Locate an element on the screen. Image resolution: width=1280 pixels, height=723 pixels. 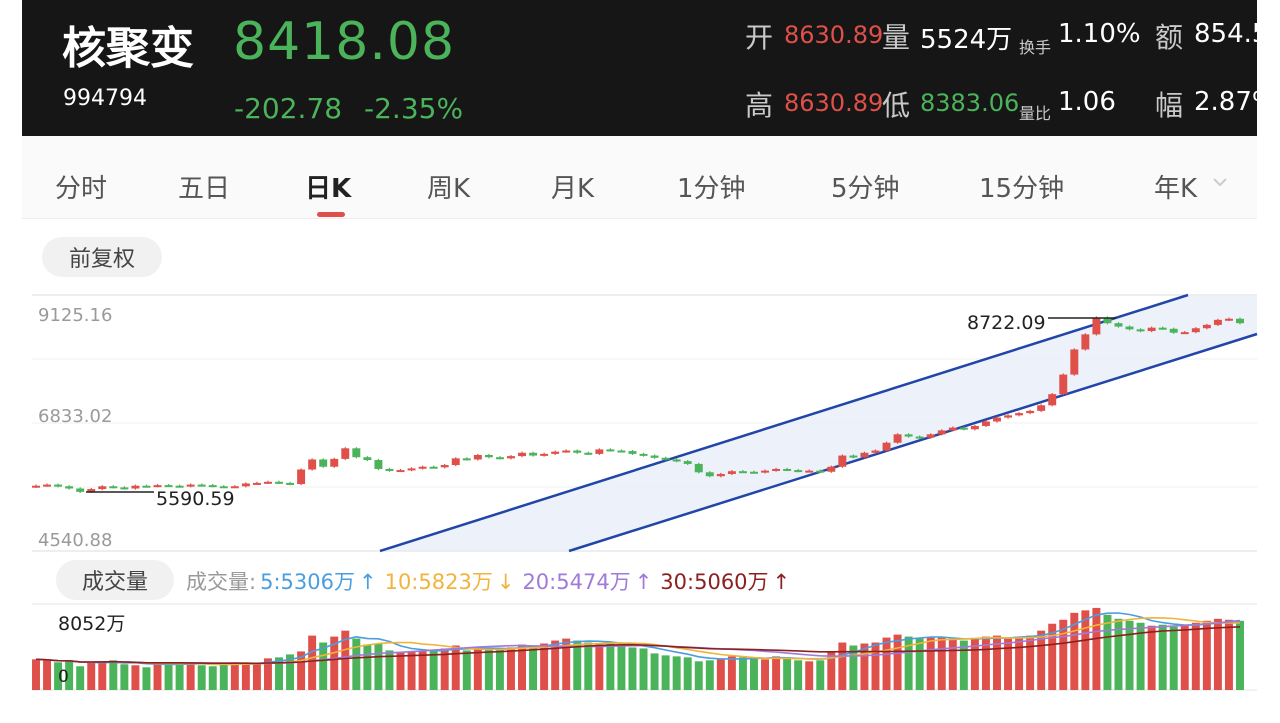
right-margin is located at coordinates (1268, 361).